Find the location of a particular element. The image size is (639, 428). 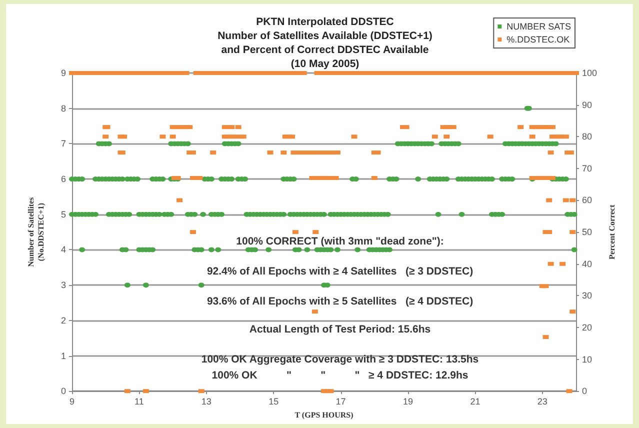

y2-tick-label: 70 is located at coordinates (587, 168).